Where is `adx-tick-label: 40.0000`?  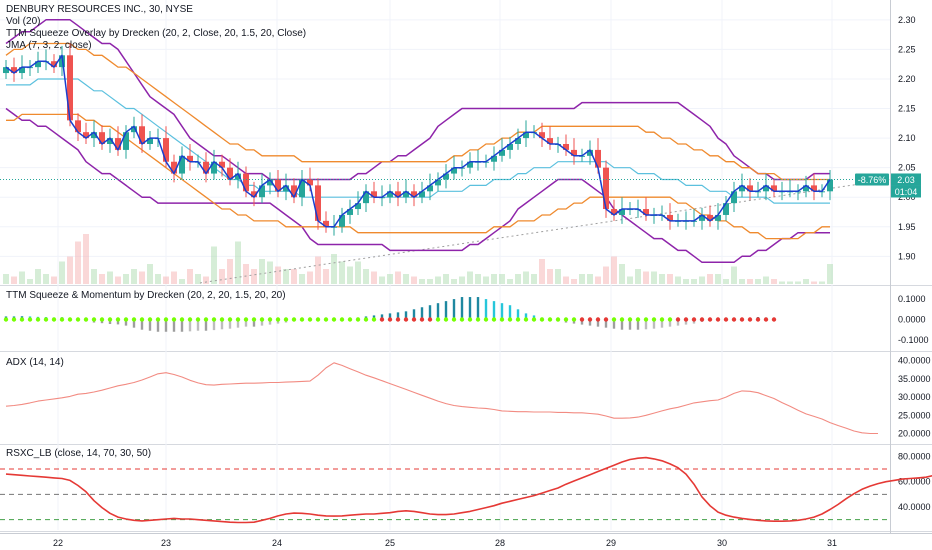
adx-tick-label: 40.0000 is located at coordinates (914, 361).